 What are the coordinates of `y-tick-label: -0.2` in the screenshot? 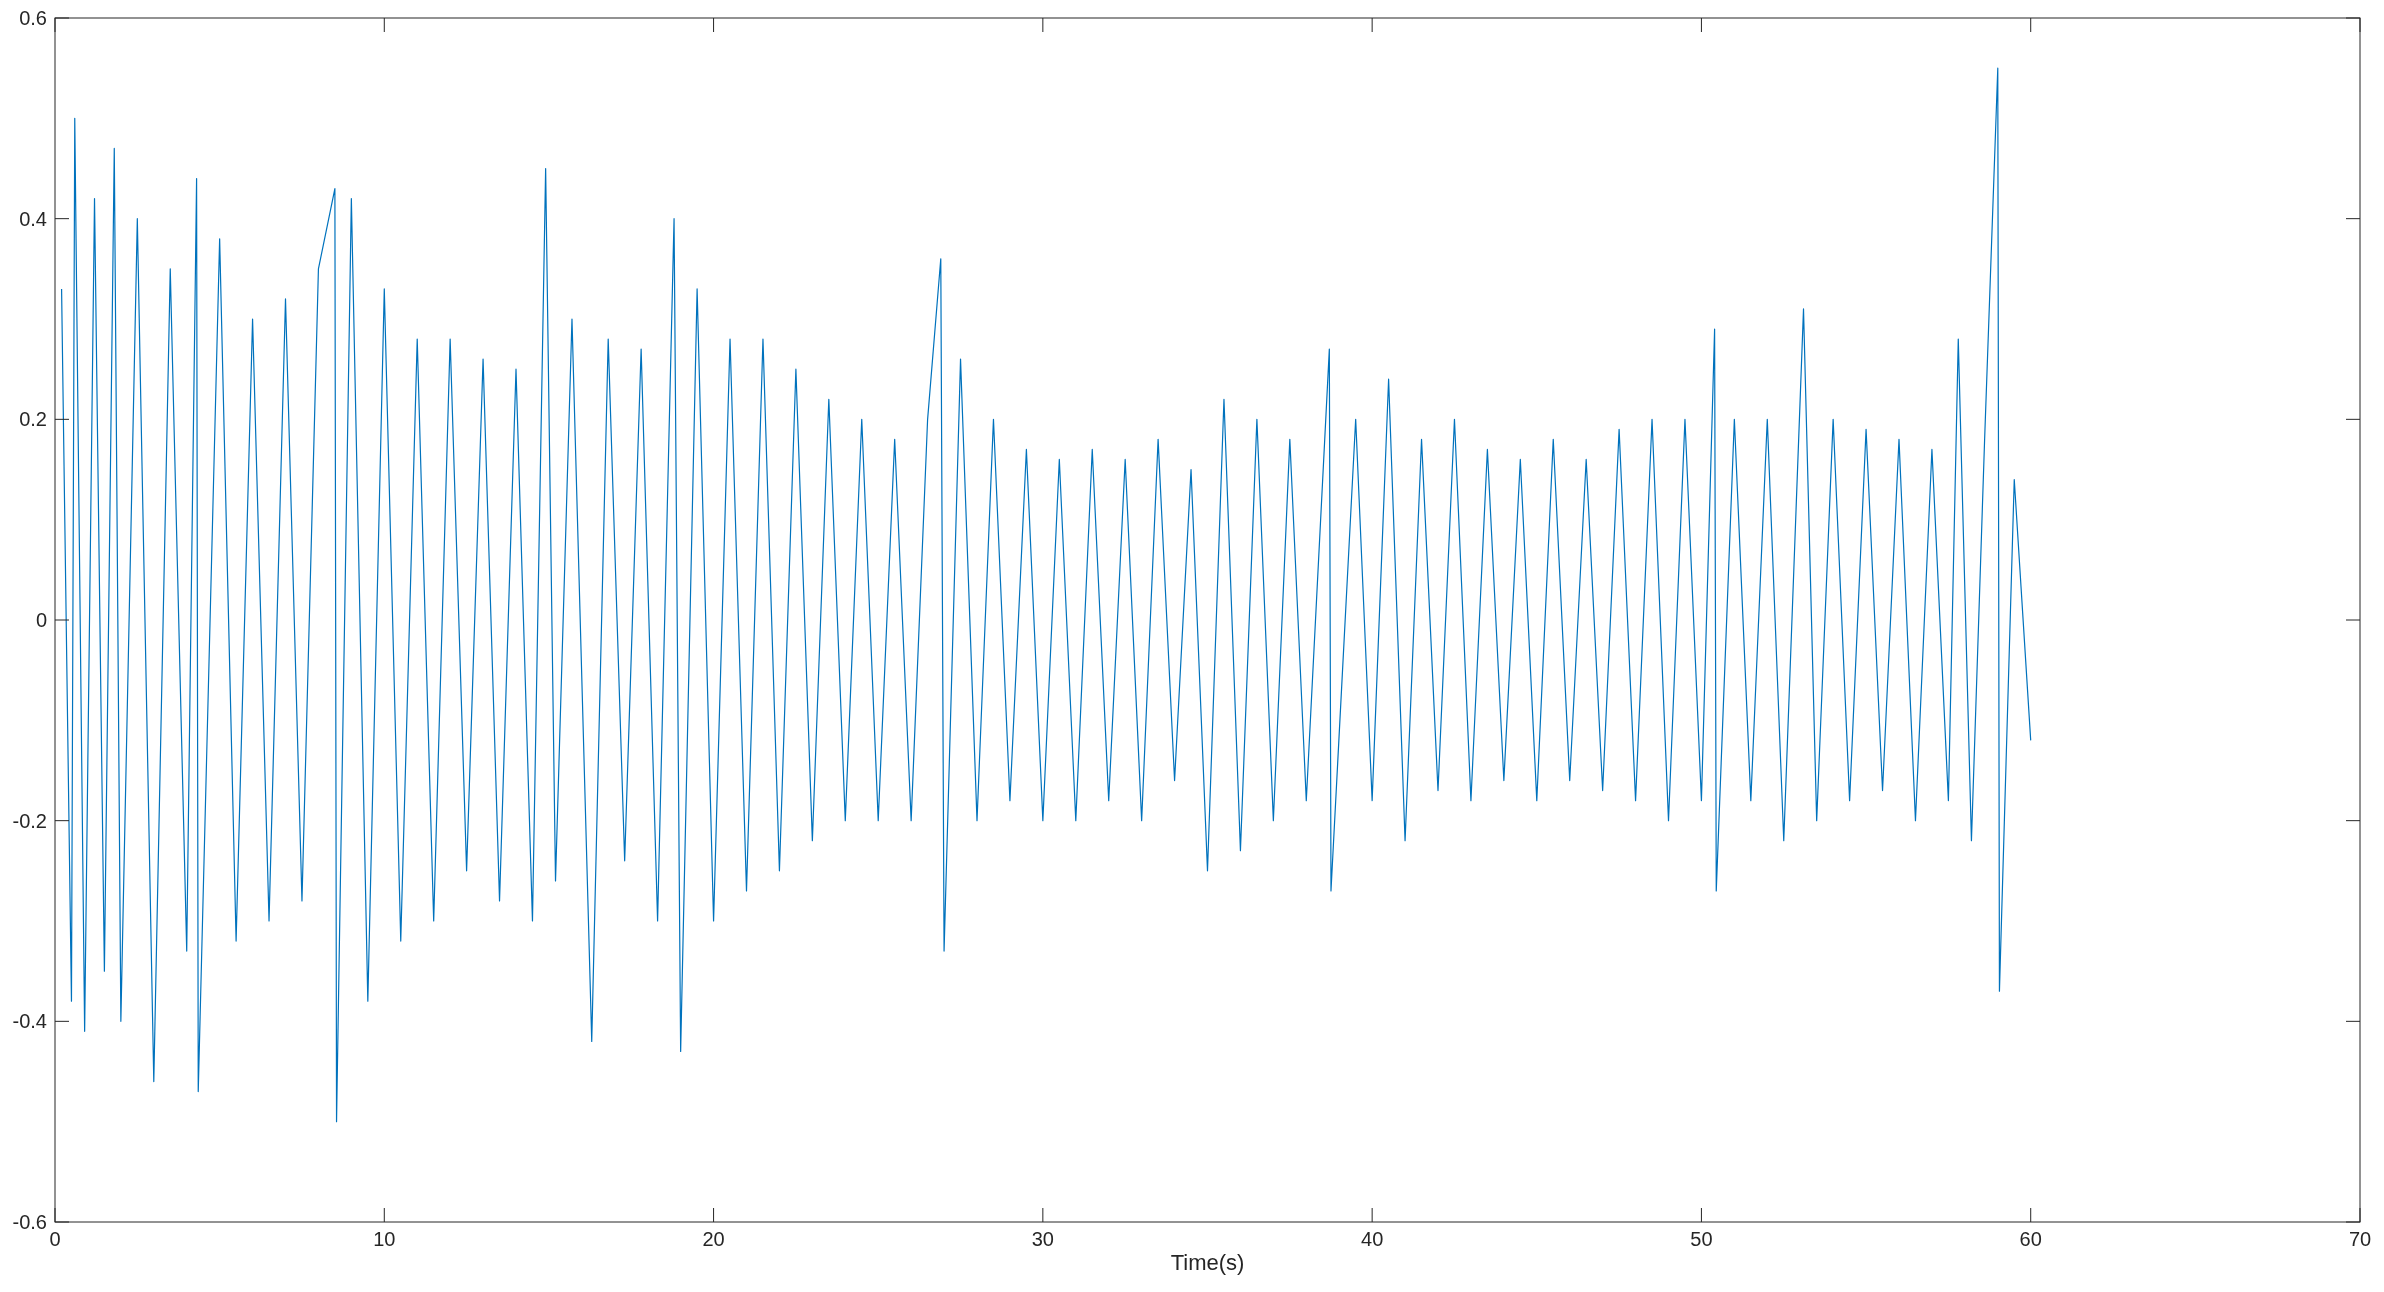 It's located at (29, 820).